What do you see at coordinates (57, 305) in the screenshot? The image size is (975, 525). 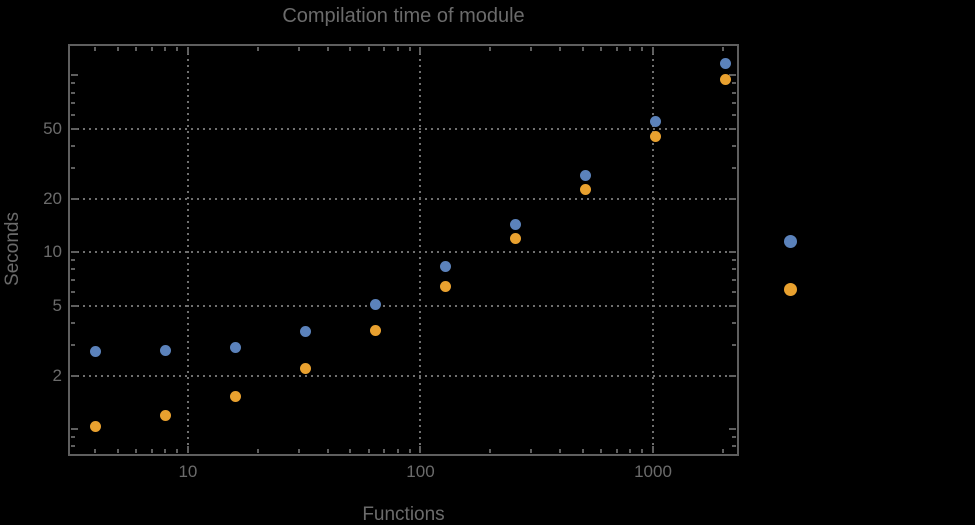 I see `y-tick-label: 5` at bounding box center [57, 305].